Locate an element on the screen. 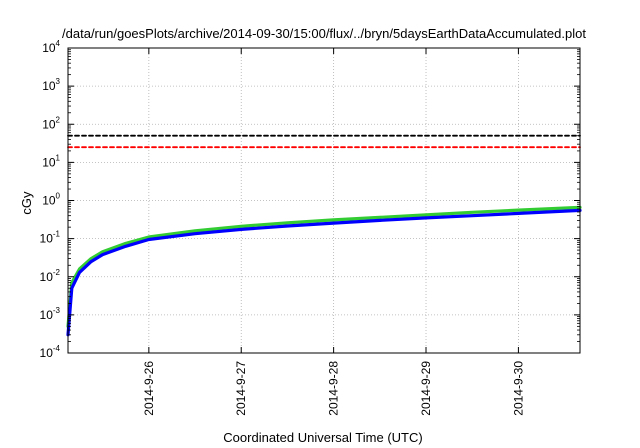 This screenshot has width=640, height=448. y-tick-label: 10⁻¹ is located at coordinates (50, 238).